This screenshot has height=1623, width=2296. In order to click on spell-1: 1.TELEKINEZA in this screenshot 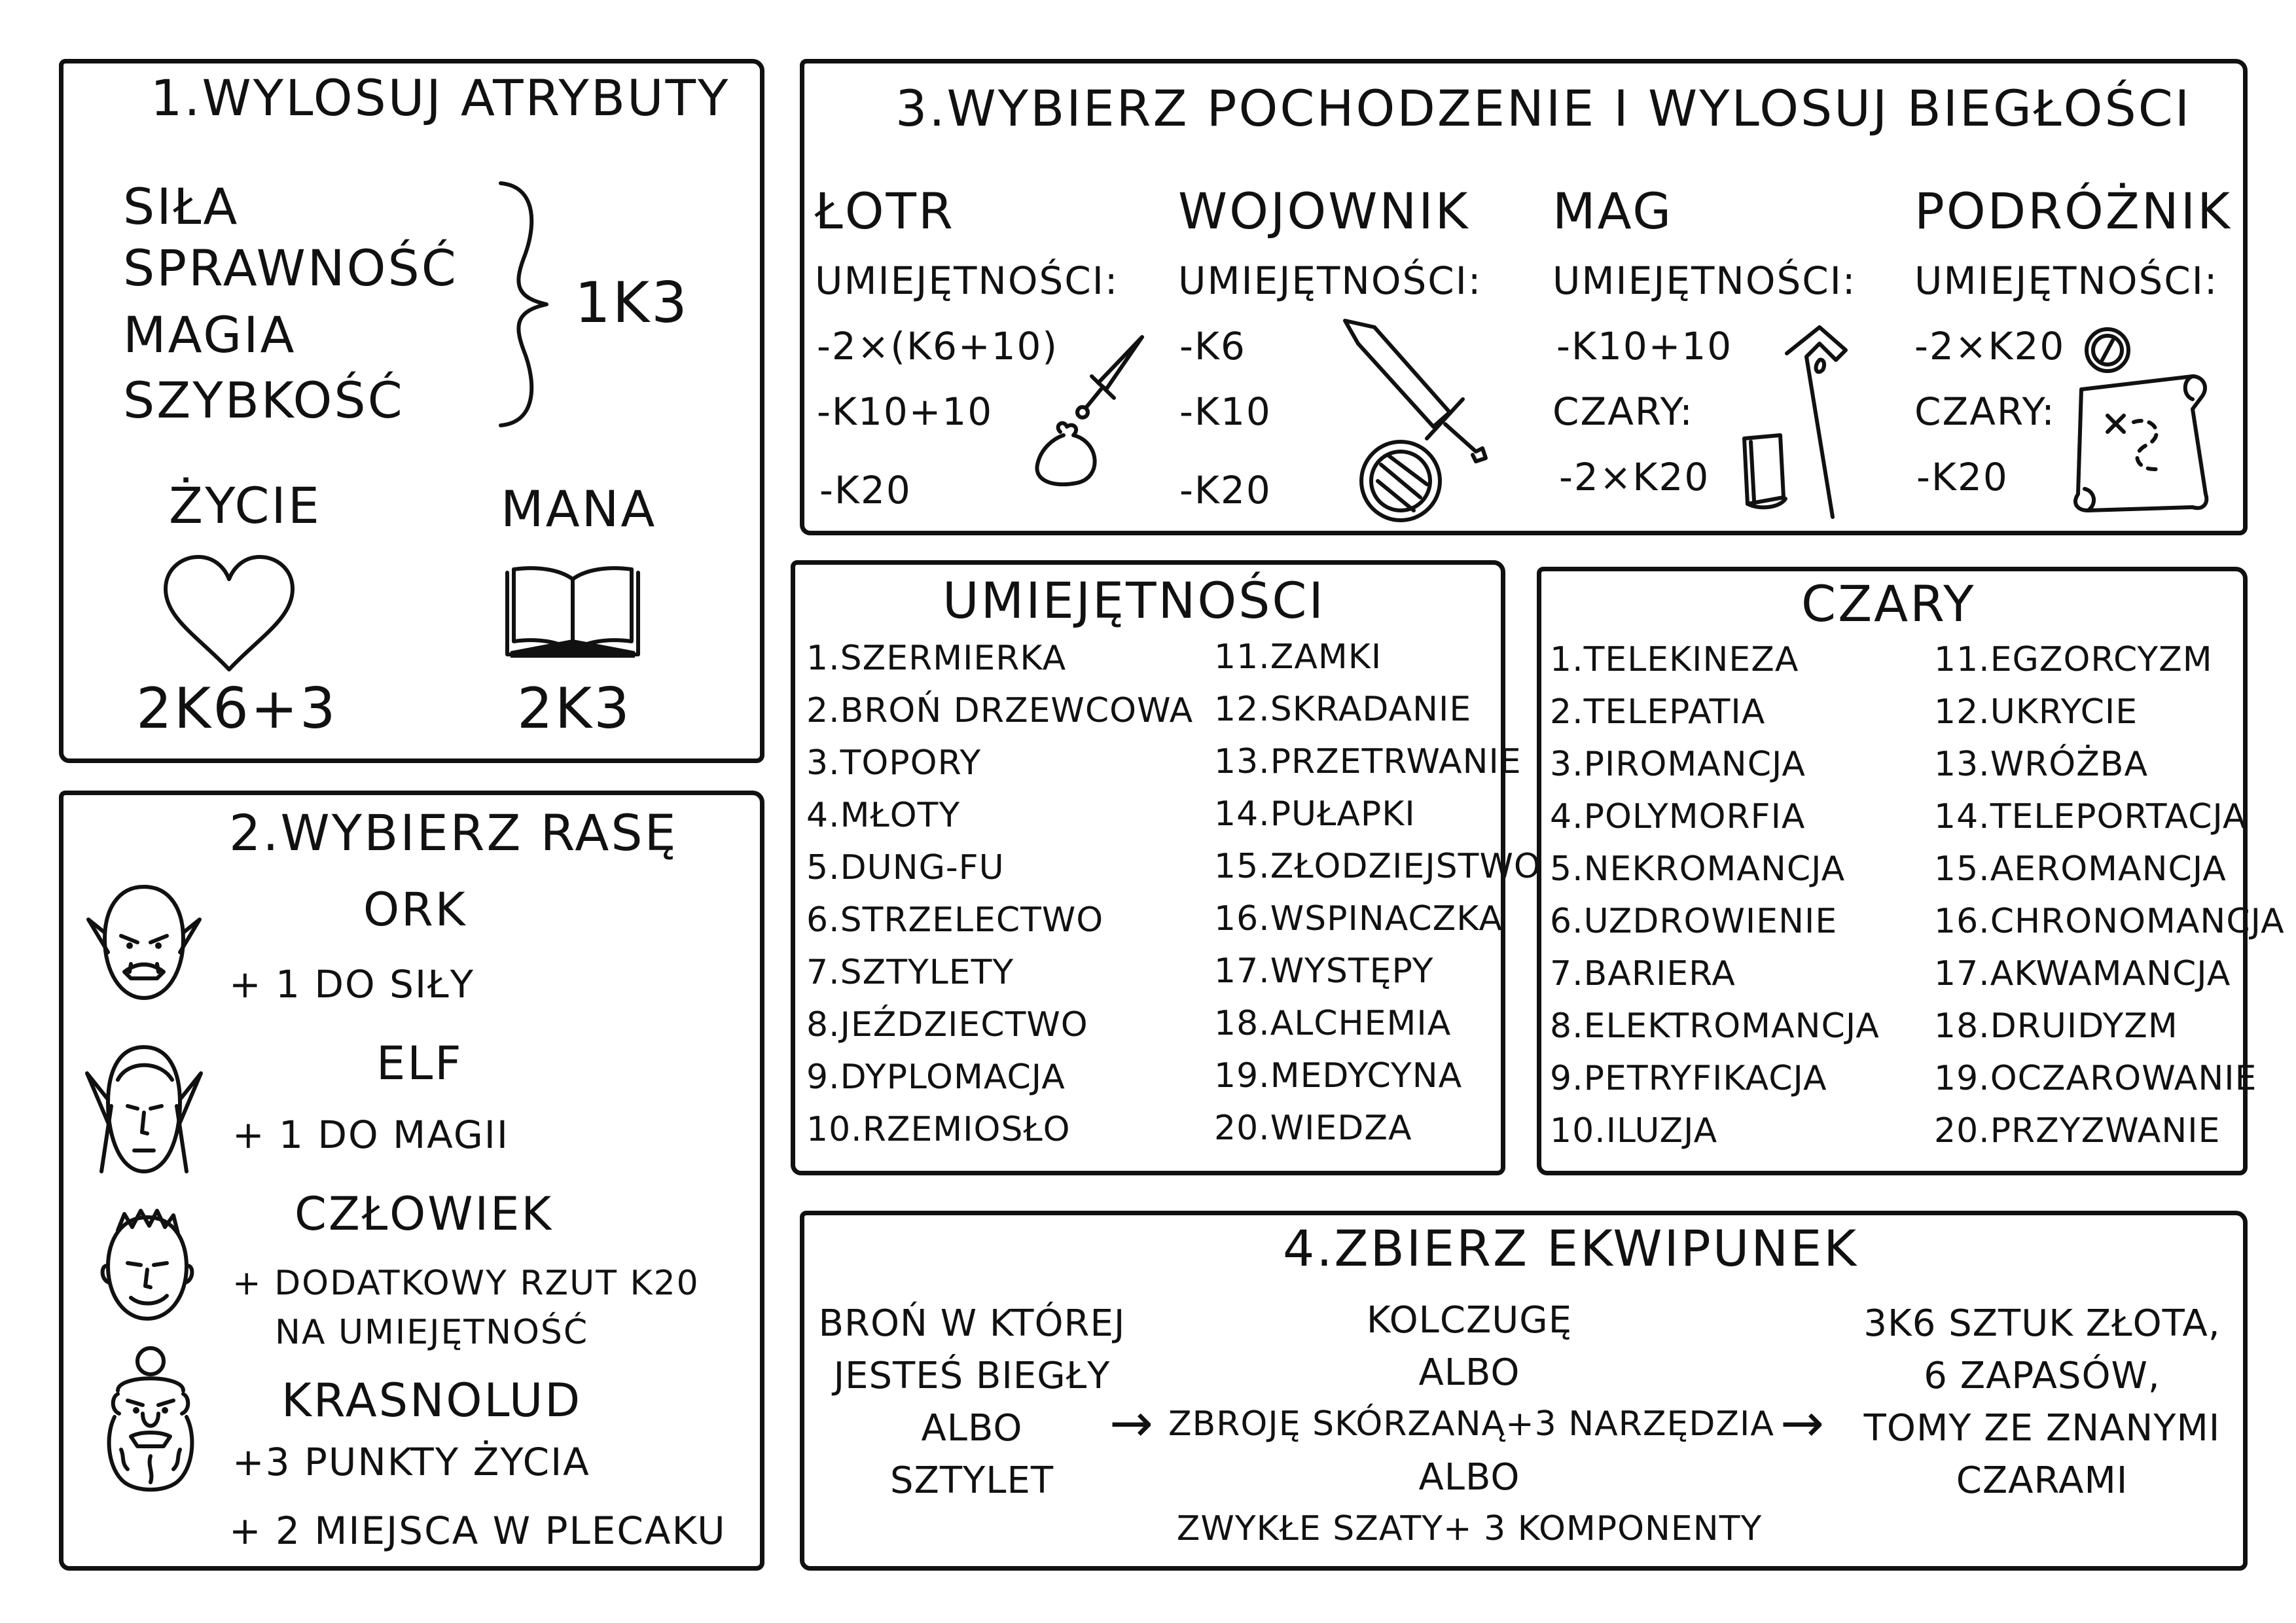, I will do `click(1674, 659)`.